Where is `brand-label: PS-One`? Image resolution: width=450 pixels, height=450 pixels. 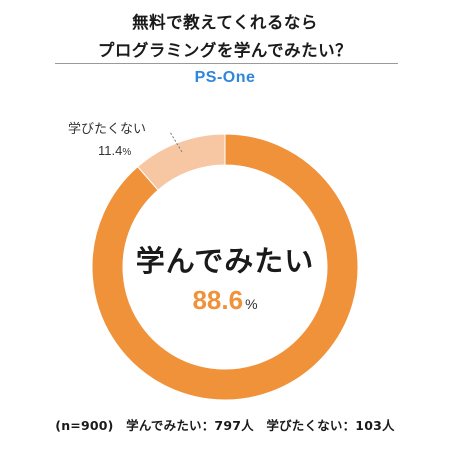
brand-label: PS-One is located at coordinates (225, 77).